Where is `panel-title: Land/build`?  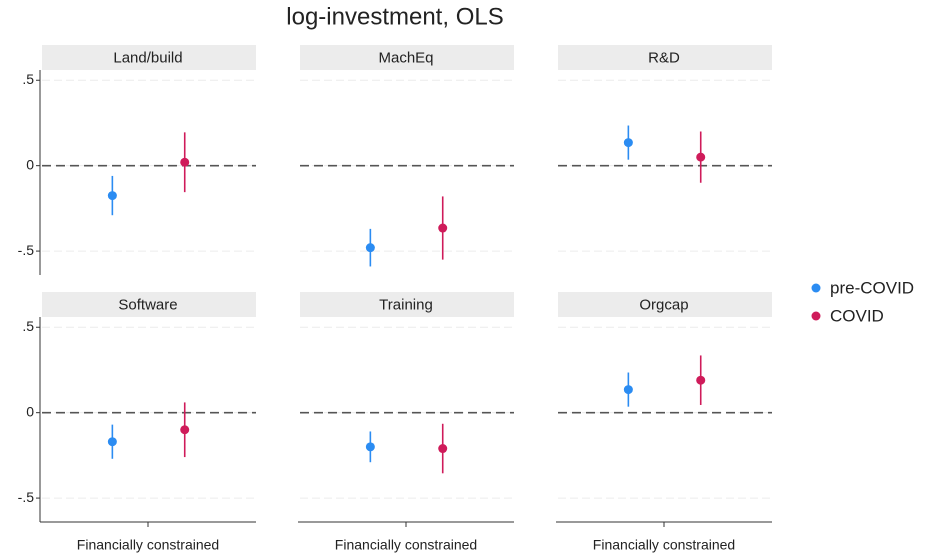 panel-title: Land/build is located at coordinates (147, 57).